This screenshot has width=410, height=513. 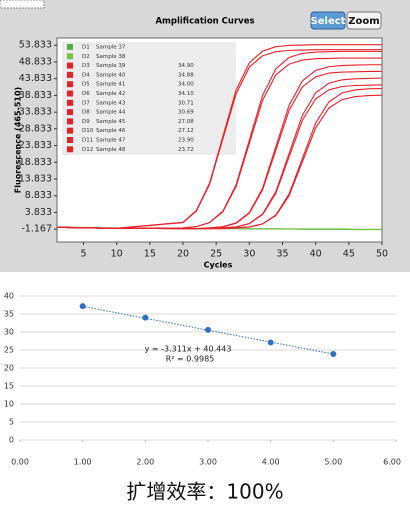 I want to click on legend-name: Sample 41, so click(x=110, y=85).